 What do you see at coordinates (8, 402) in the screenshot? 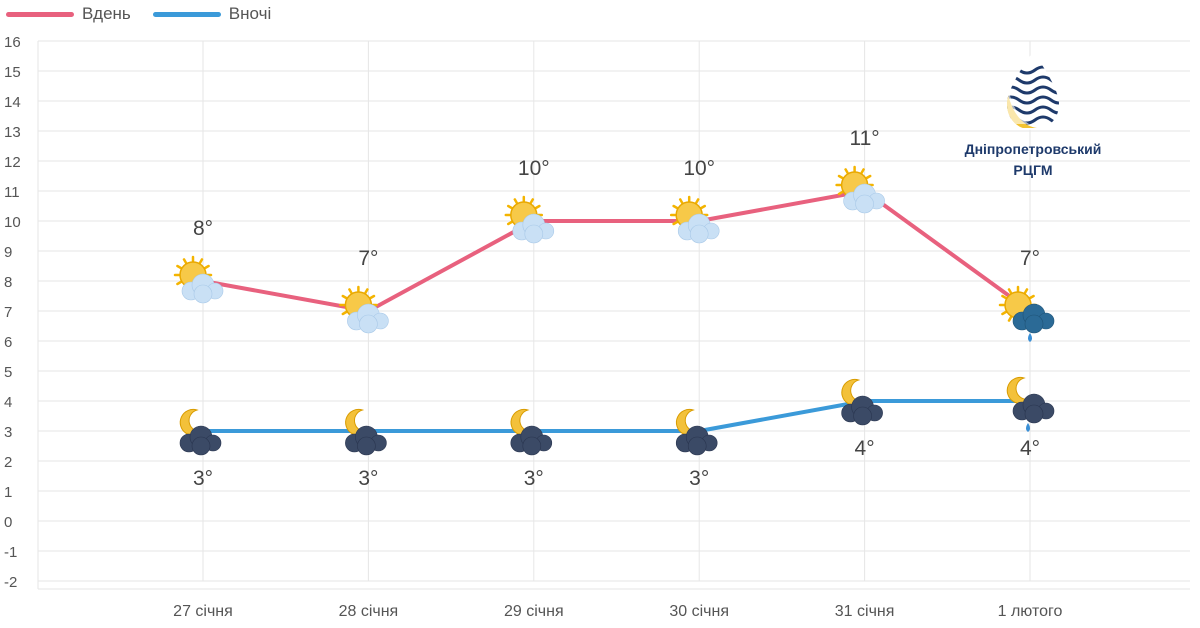
I see `y-tick-label: 4` at bounding box center [8, 402].